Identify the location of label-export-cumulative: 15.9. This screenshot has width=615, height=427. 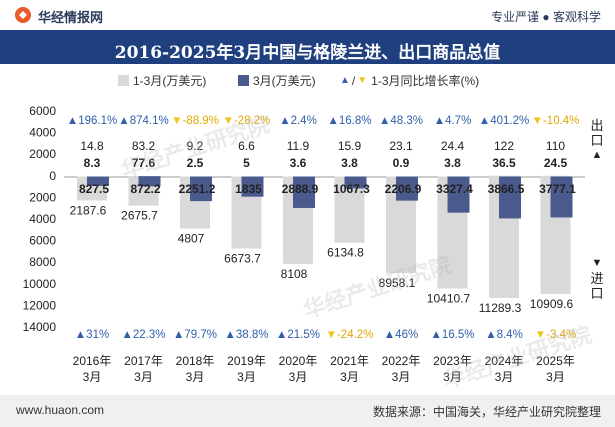
(350, 146).